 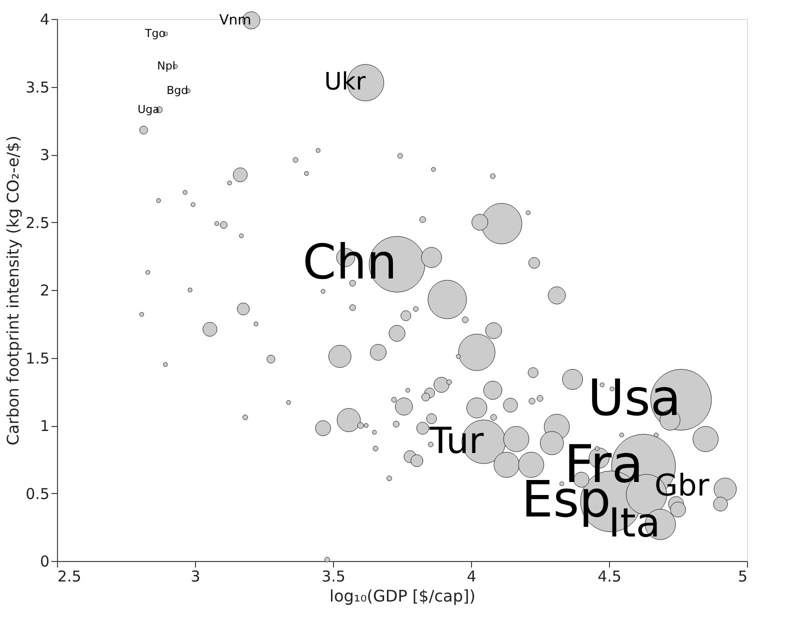 I want to click on annotation: Tur, so click(x=456, y=441).